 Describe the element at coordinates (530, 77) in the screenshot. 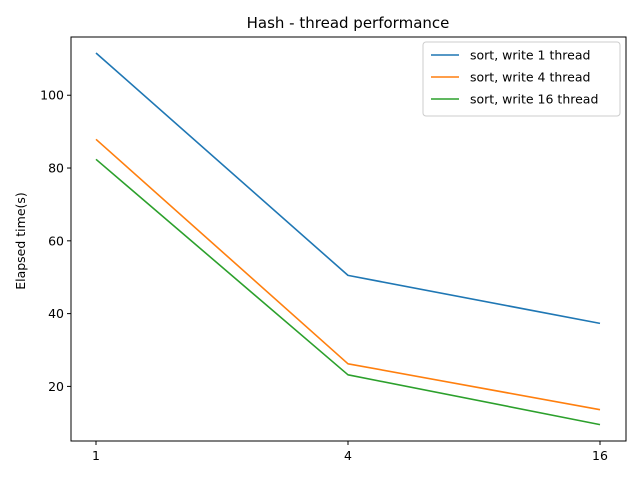

I see `legend-label-2: sort, write 4 thread` at that location.